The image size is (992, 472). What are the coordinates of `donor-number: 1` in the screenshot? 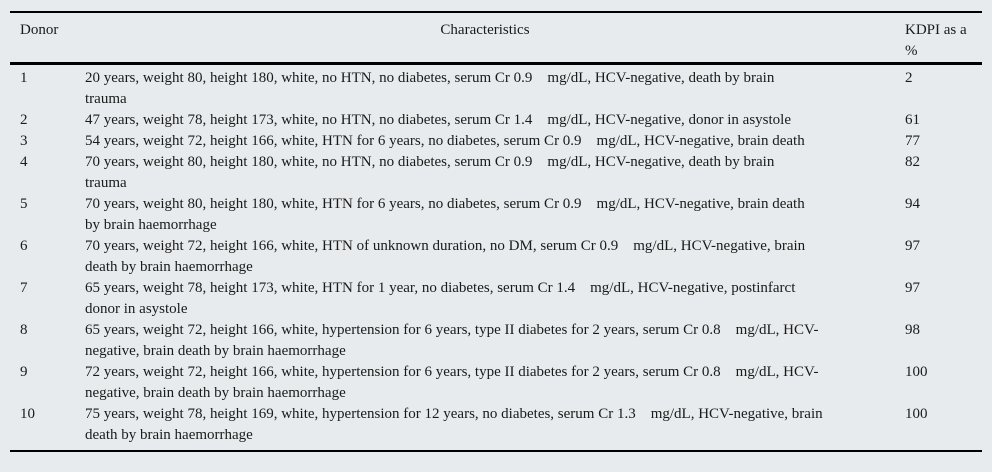 It's located at (24, 78).